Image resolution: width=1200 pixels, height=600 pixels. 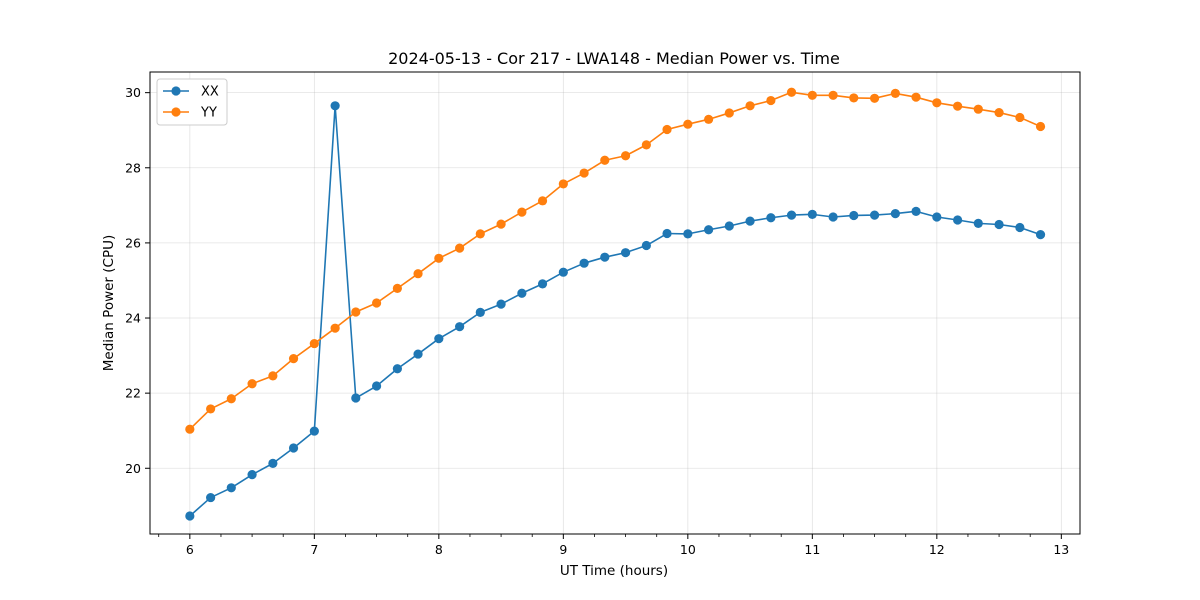 What do you see at coordinates (133, 318) in the screenshot?
I see `y-tick-label: 24` at bounding box center [133, 318].